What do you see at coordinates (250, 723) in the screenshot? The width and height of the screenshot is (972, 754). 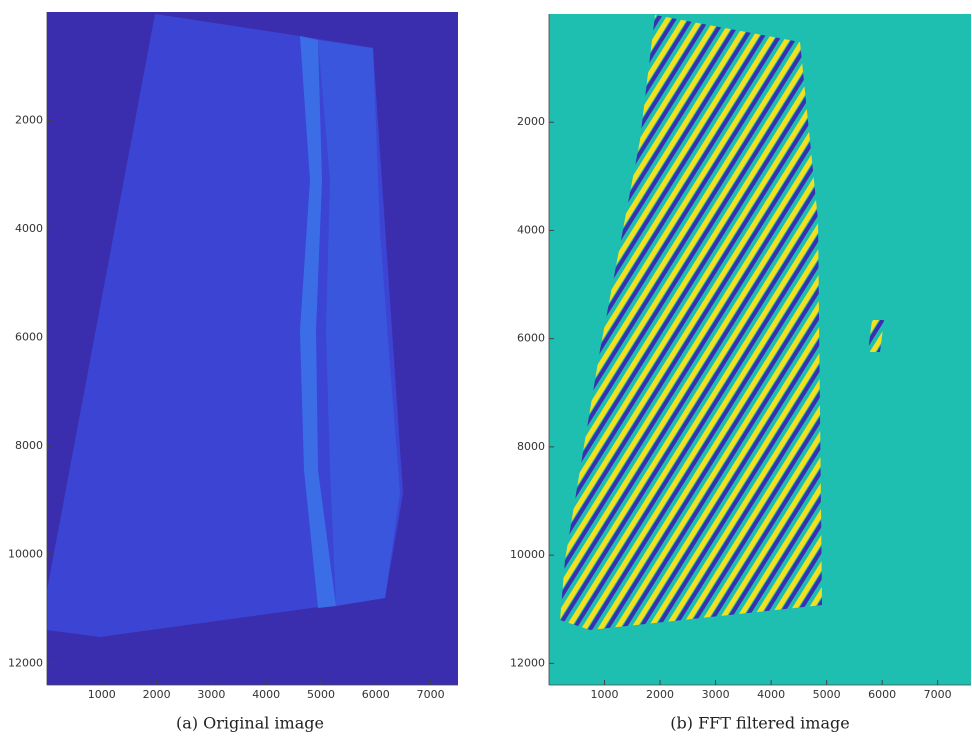 I see `caption: (a) Original image` at bounding box center [250, 723].